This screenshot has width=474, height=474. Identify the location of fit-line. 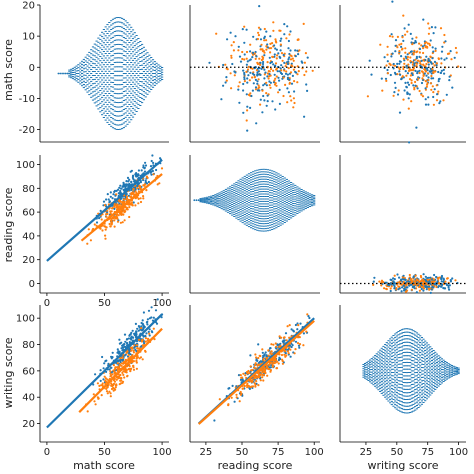
(104, 371).